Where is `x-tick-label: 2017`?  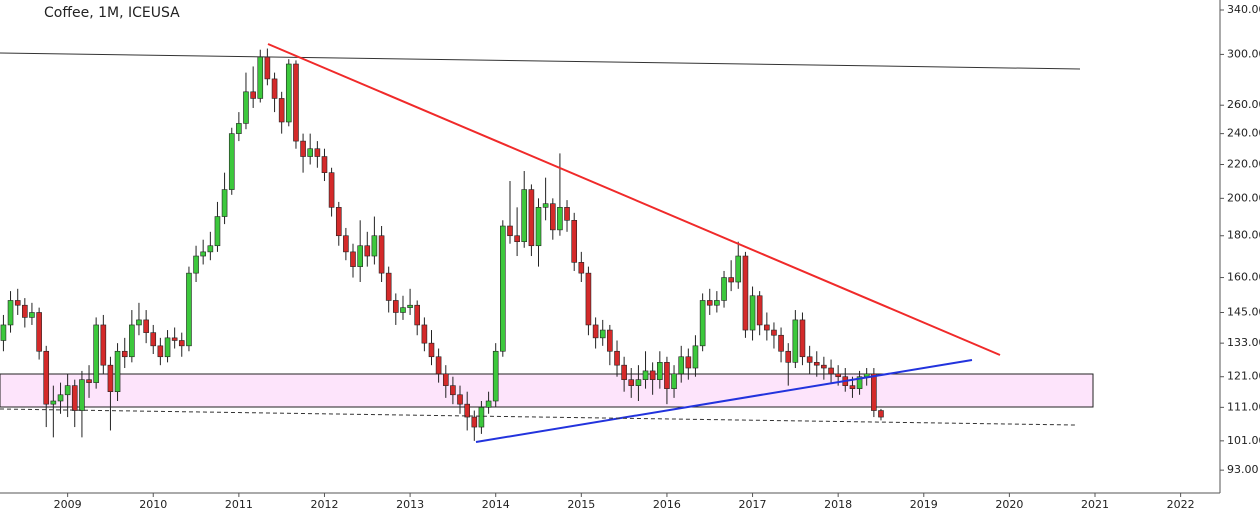
x-tick-label: 2017 is located at coordinates (753, 504).